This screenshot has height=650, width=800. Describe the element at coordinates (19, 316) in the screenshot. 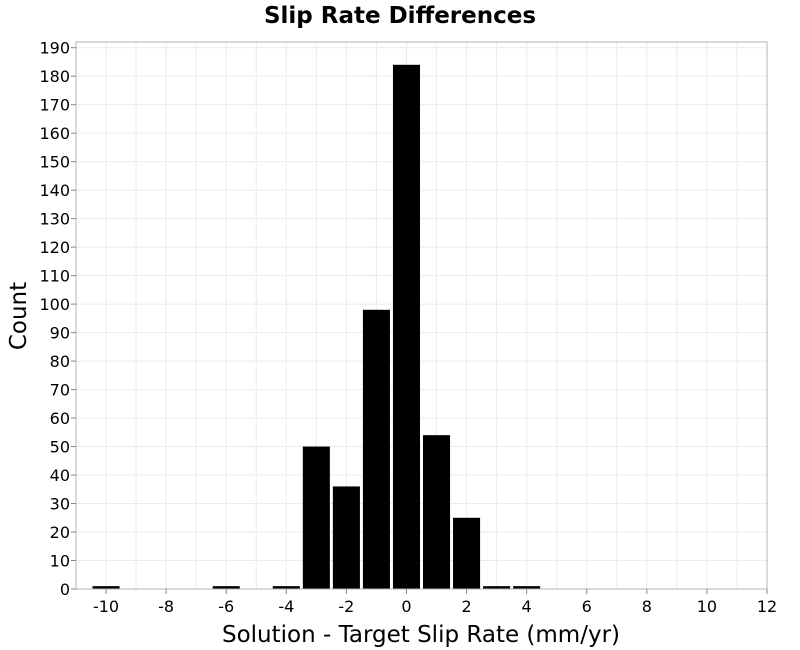

I see `y-axis-label: Count` at that location.